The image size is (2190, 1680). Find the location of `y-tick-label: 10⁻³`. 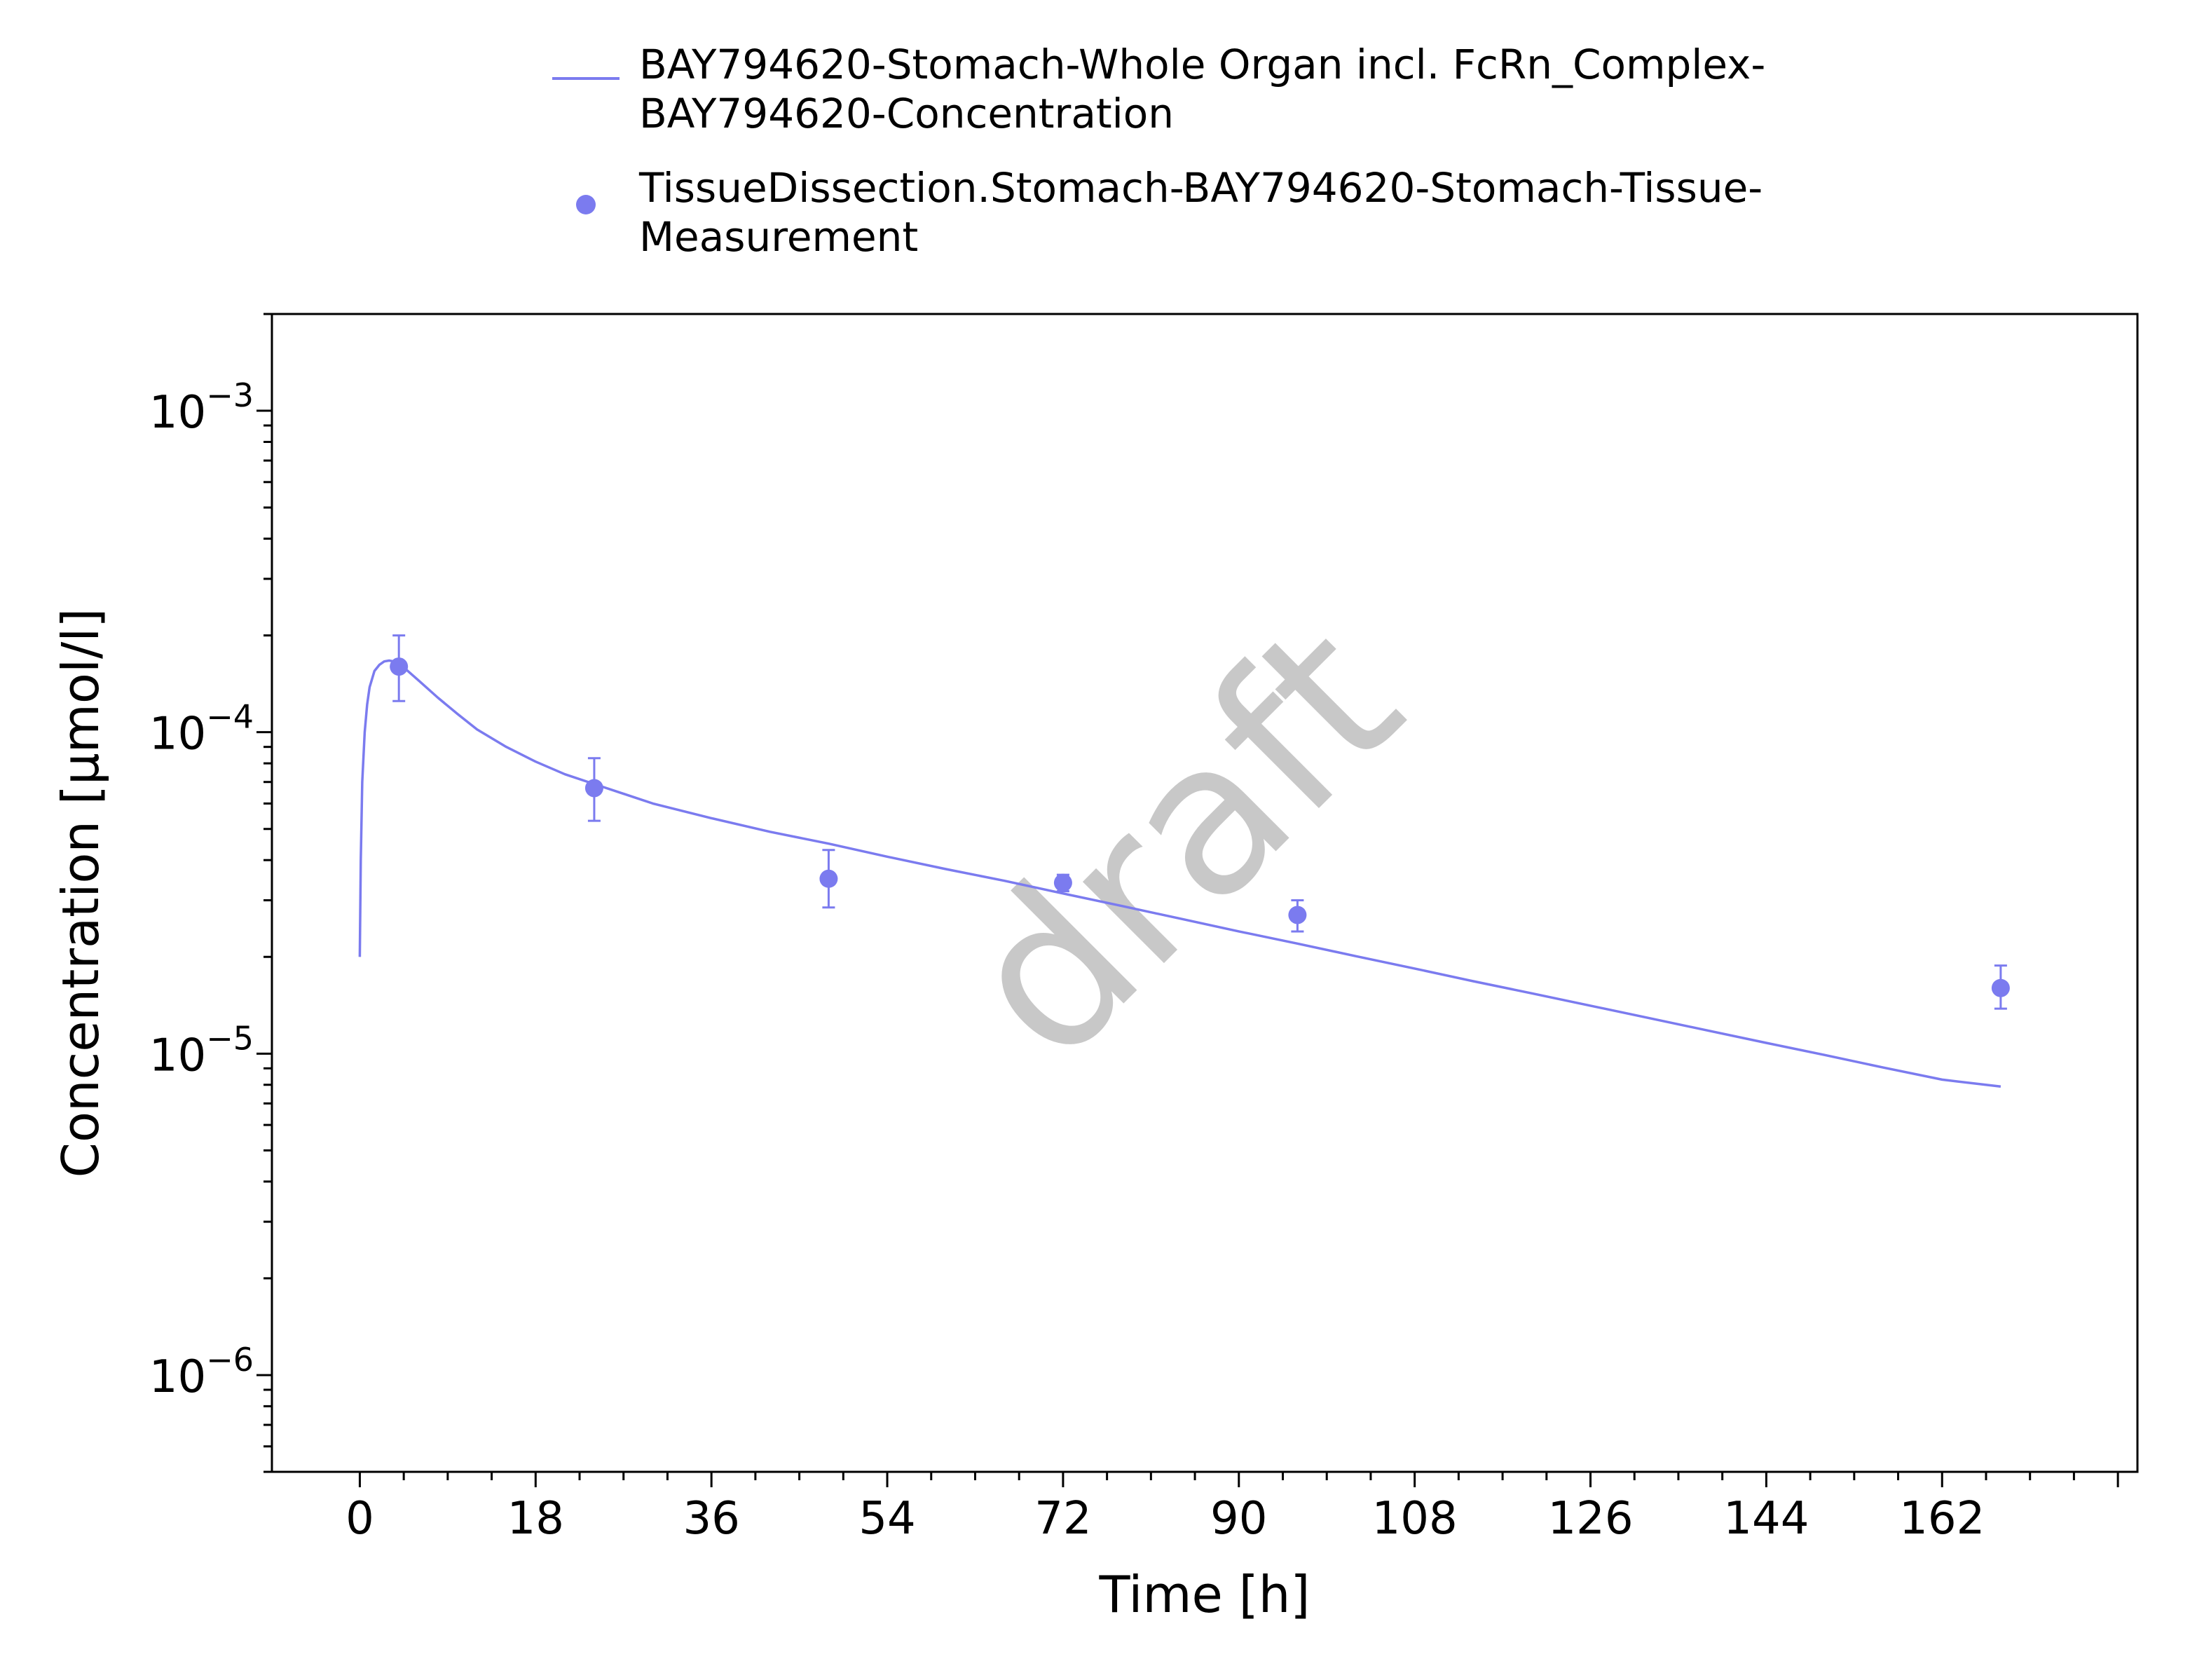

y-tick-label: 10⁻³ is located at coordinates (201, 407).